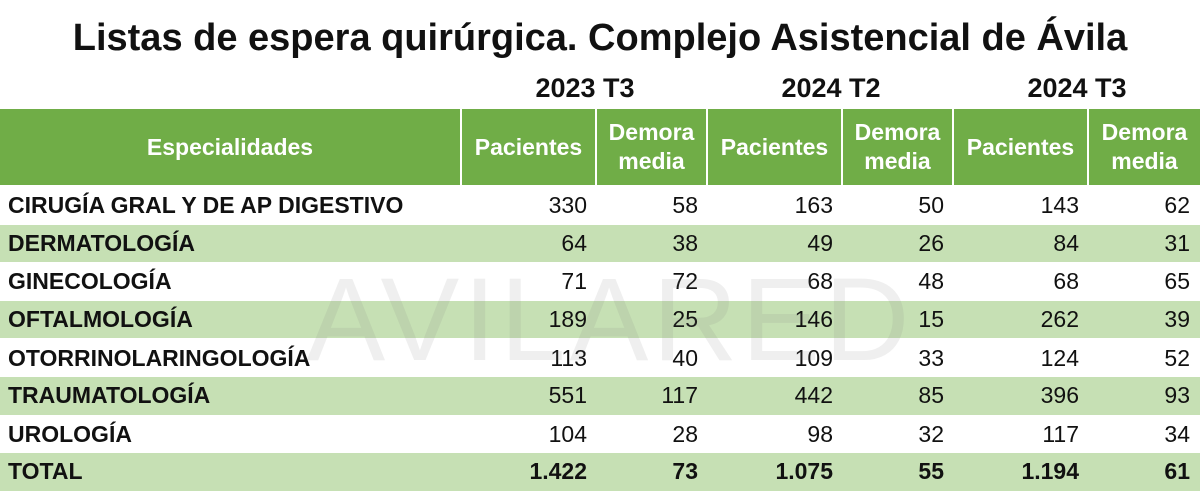 This screenshot has height=492, width=1200. I want to click on header-delay-2023-t3: Demora media, so click(652, 147).